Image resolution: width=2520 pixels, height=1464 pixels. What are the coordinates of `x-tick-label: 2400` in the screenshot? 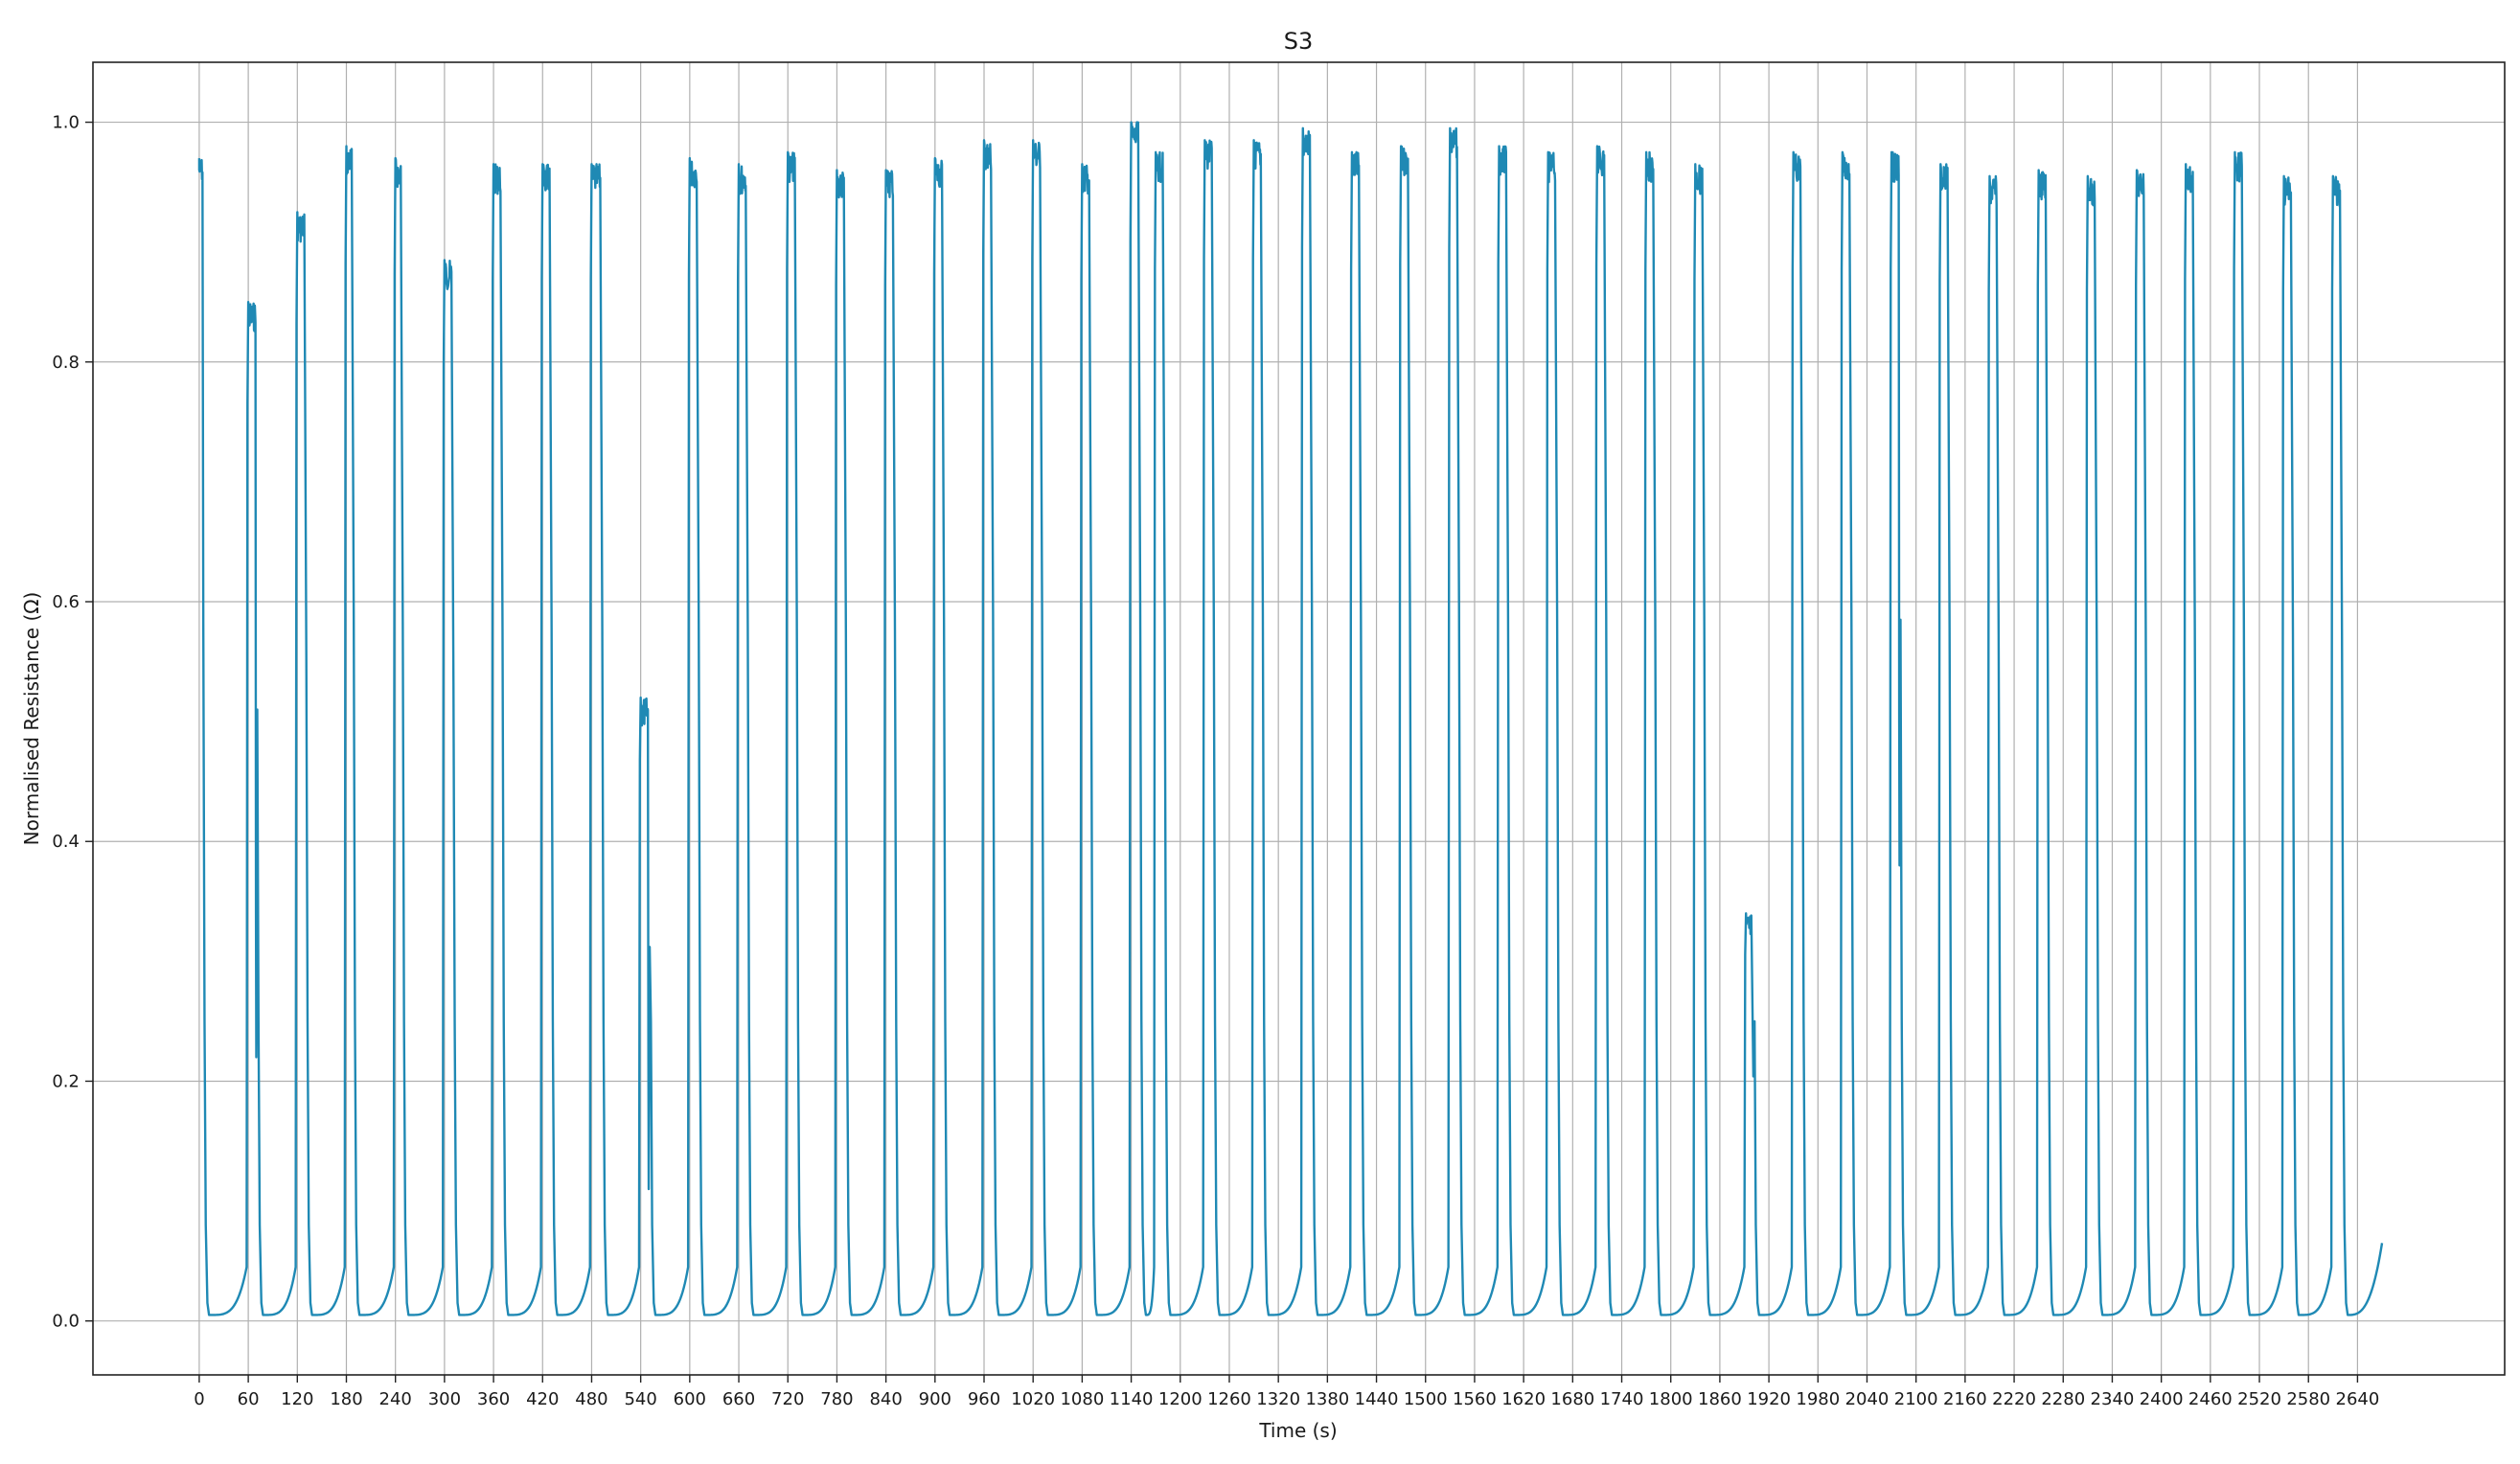 It's located at (2162, 1399).